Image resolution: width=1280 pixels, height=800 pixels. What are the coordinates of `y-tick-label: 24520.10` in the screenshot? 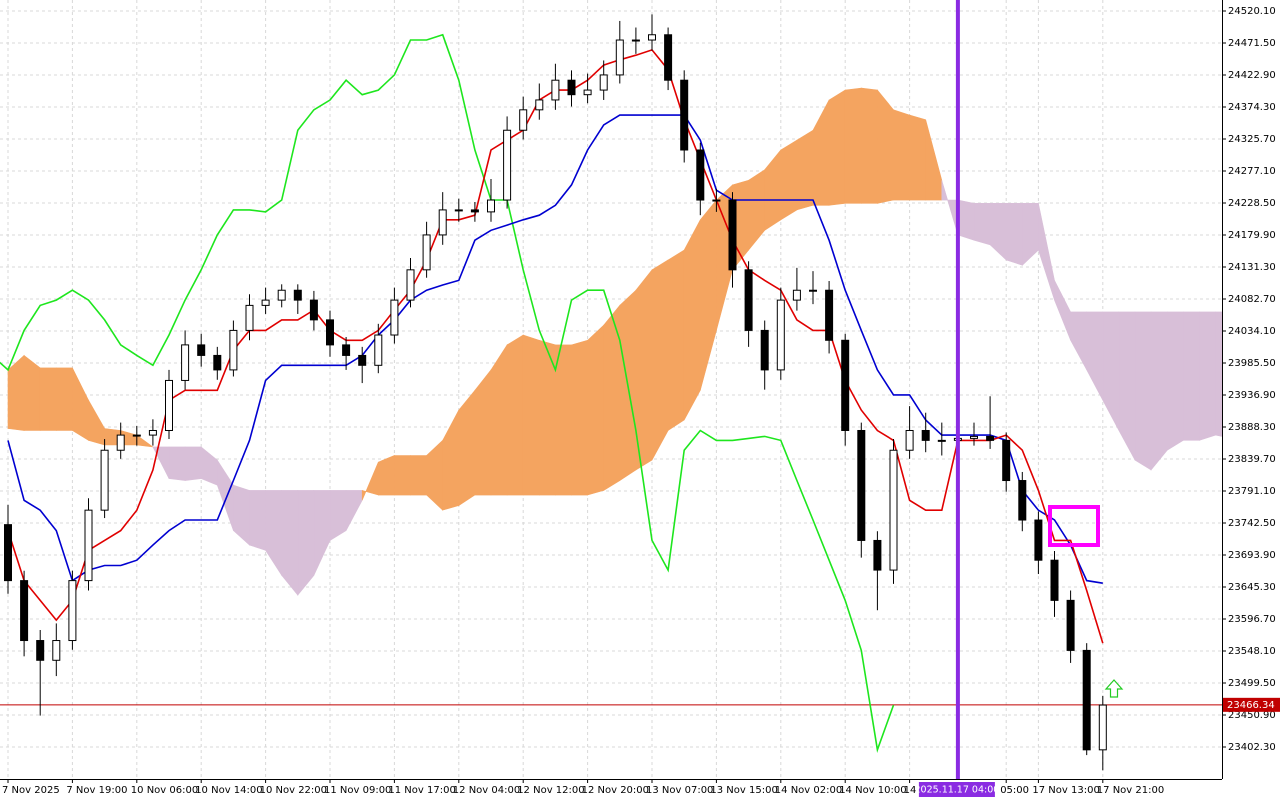 It's located at (1252, 11).